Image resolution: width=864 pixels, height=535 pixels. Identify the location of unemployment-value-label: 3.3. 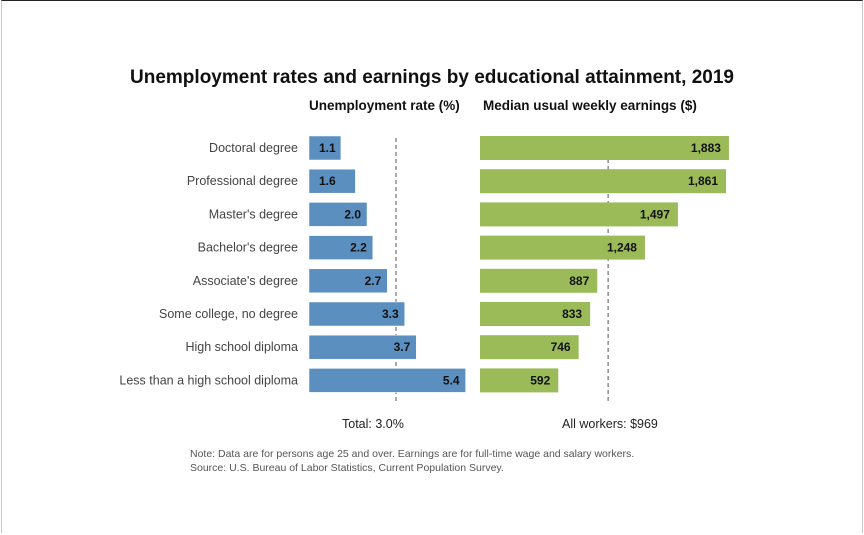
(390, 314).